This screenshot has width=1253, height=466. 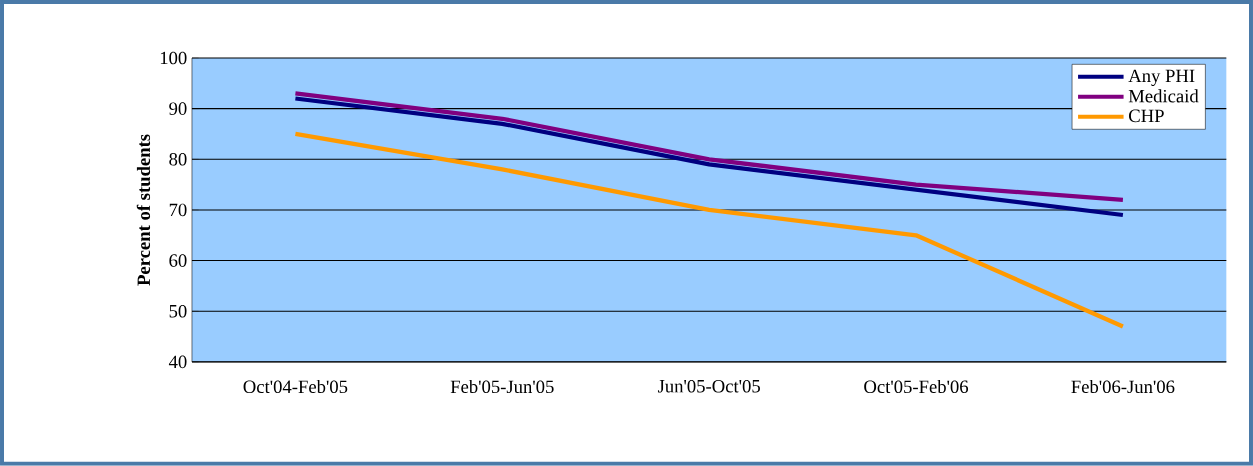 I want to click on x-tick-label: Oct'04-Feb'05, so click(x=295, y=386).